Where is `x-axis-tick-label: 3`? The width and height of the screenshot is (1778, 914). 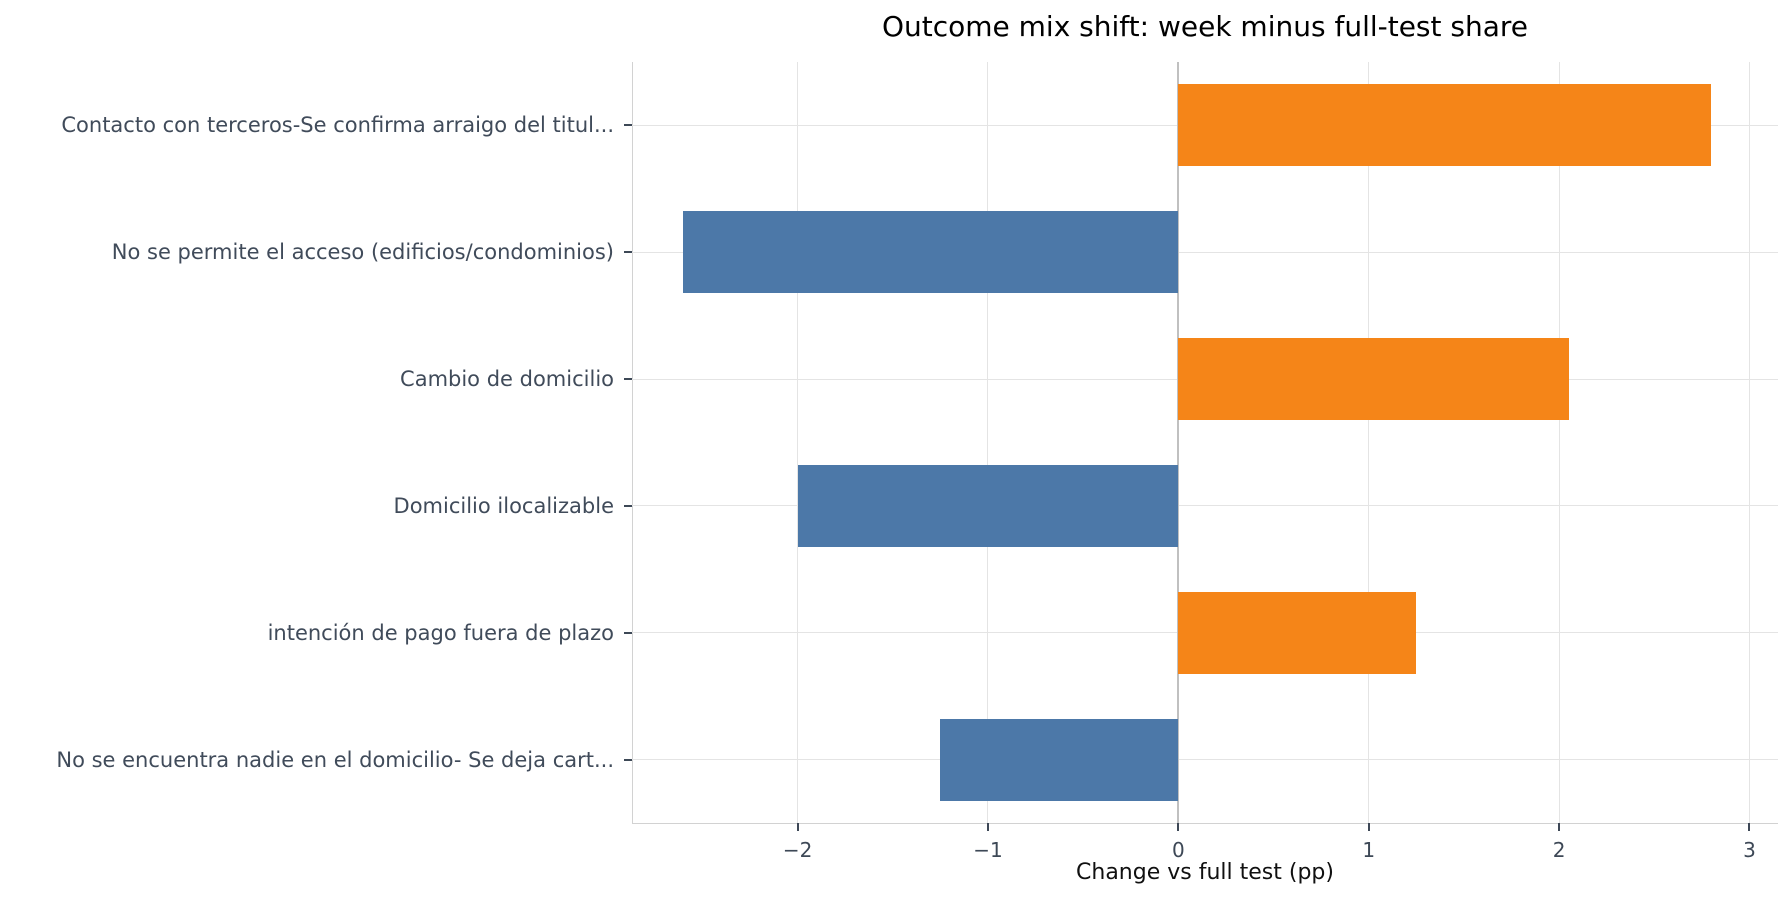
x-axis-tick-label: 3 is located at coordinates (1749, 850).